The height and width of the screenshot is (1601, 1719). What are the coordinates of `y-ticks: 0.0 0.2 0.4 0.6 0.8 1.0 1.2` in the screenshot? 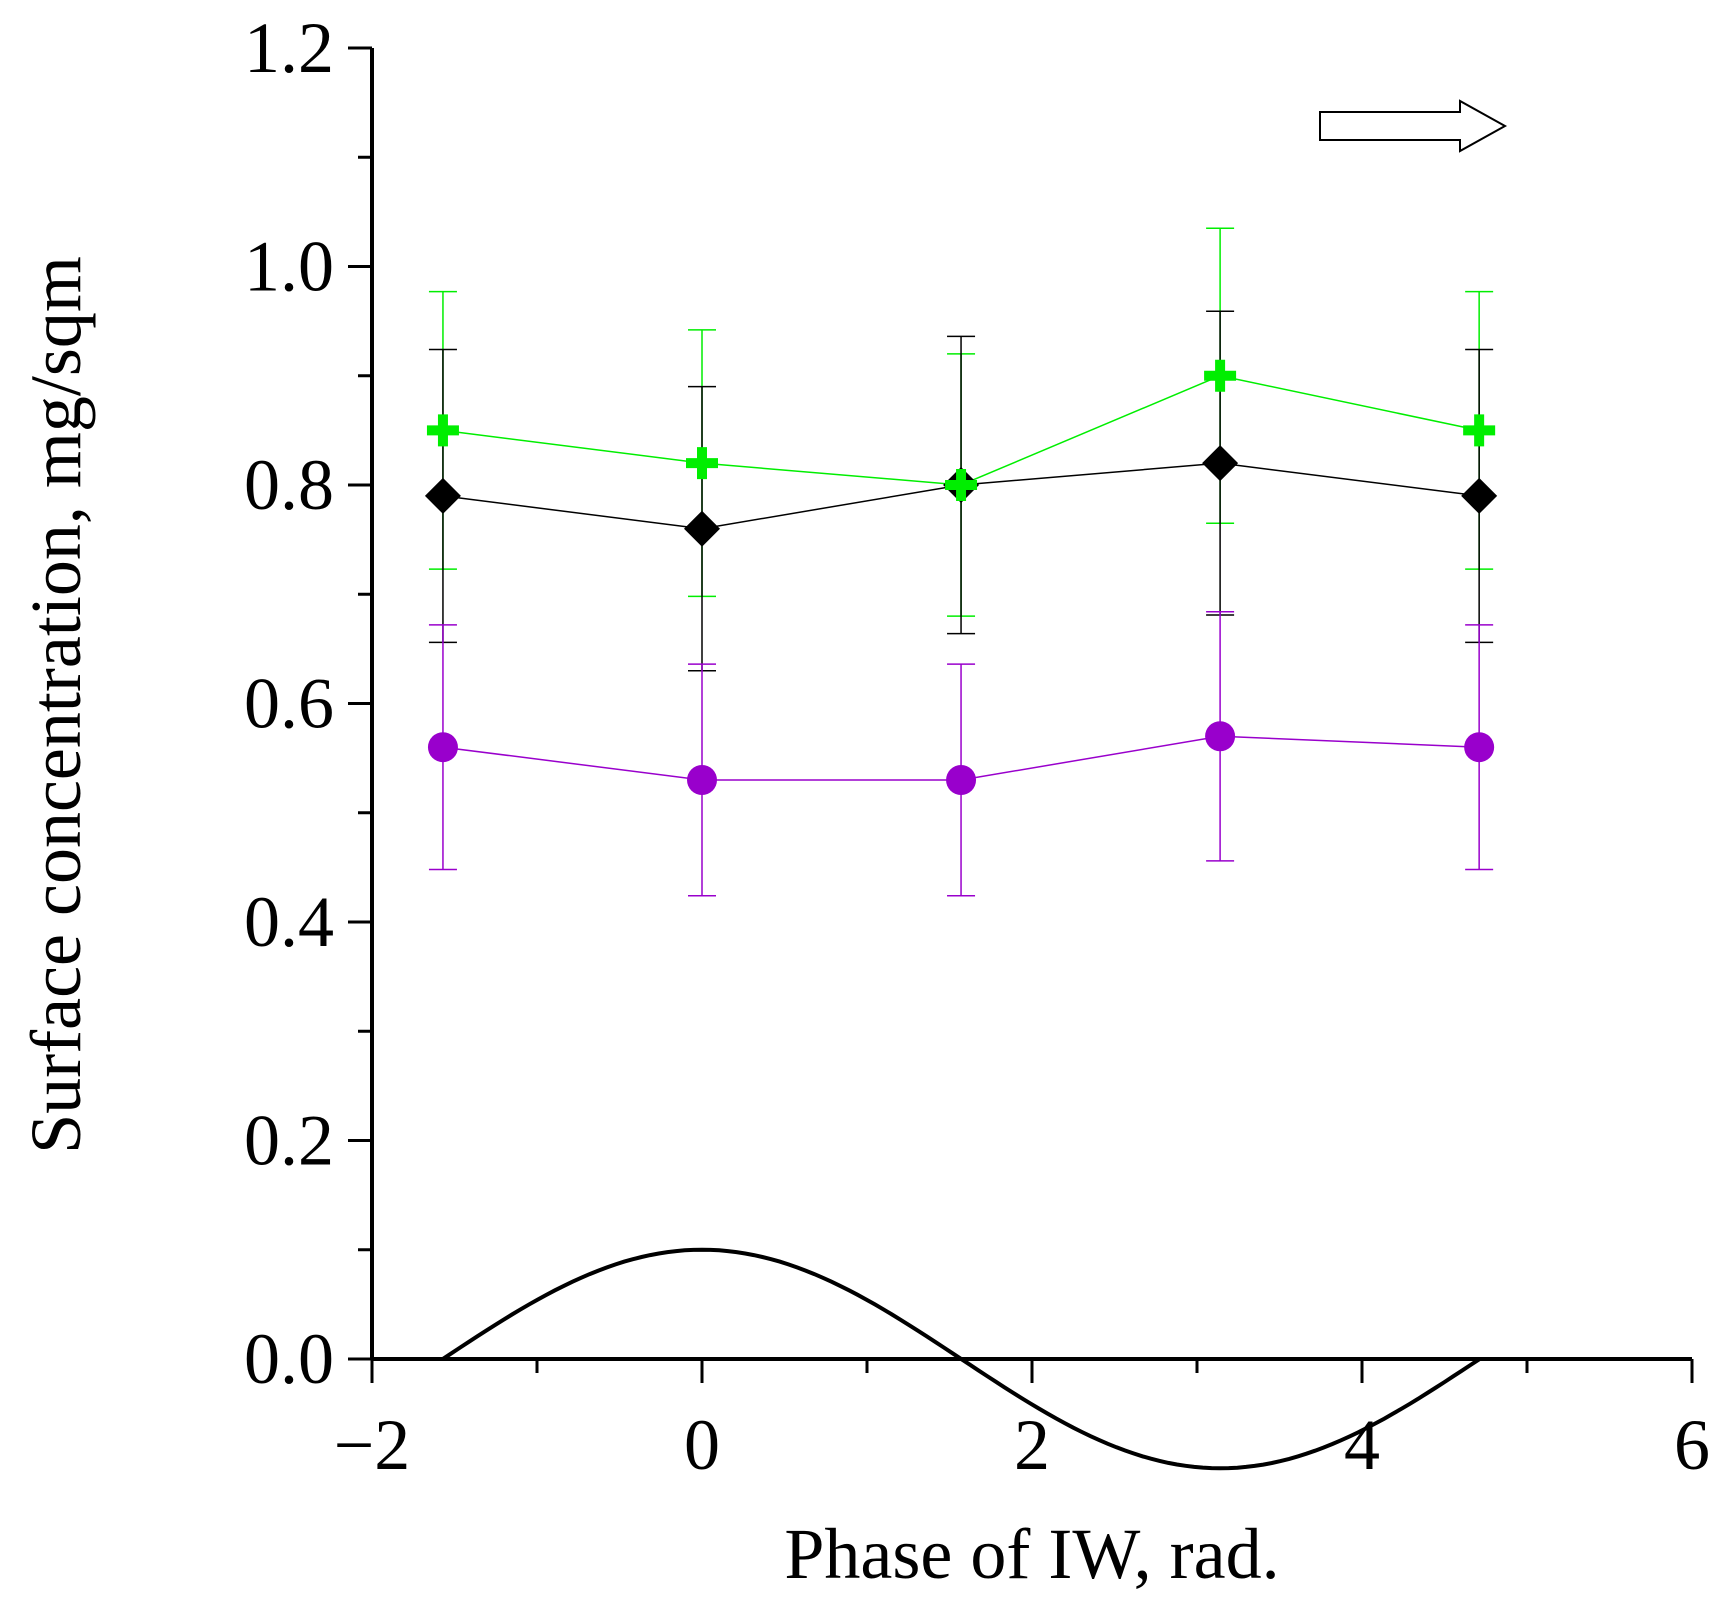 It's located at (308, 703).